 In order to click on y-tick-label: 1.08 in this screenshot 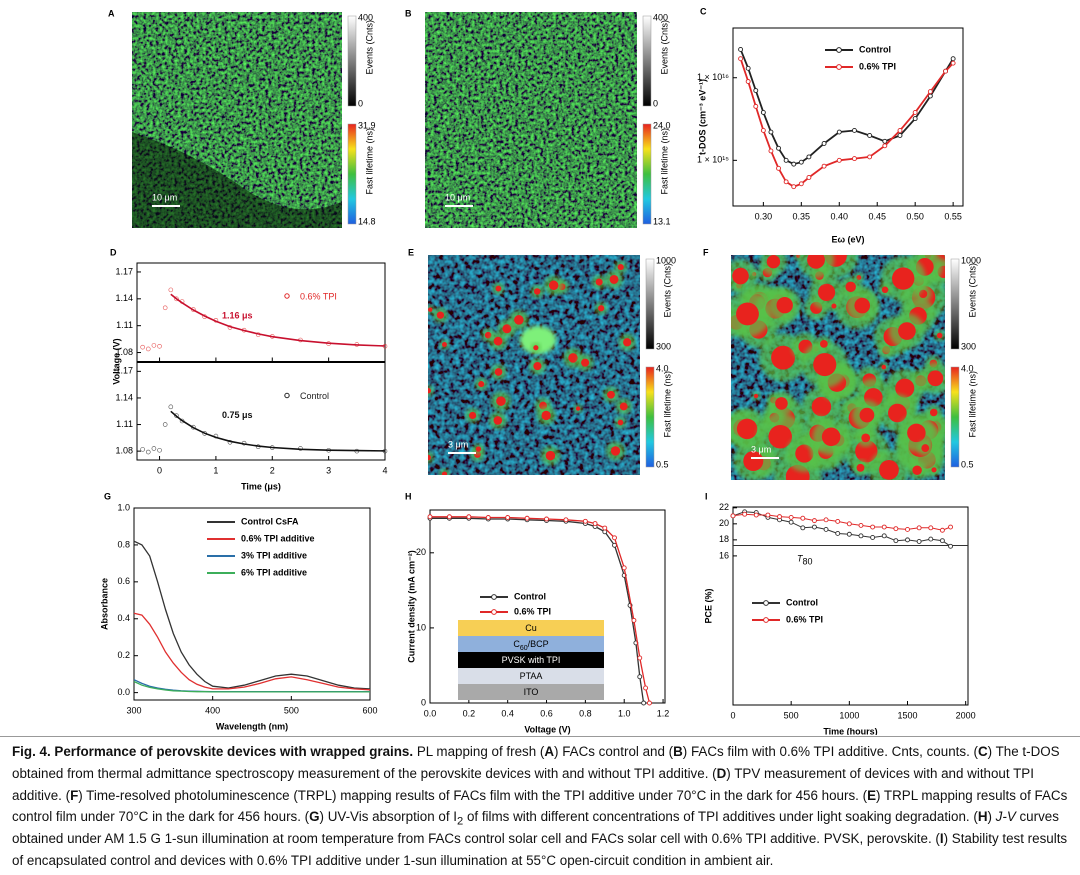, I will do `click(124, 451)`.